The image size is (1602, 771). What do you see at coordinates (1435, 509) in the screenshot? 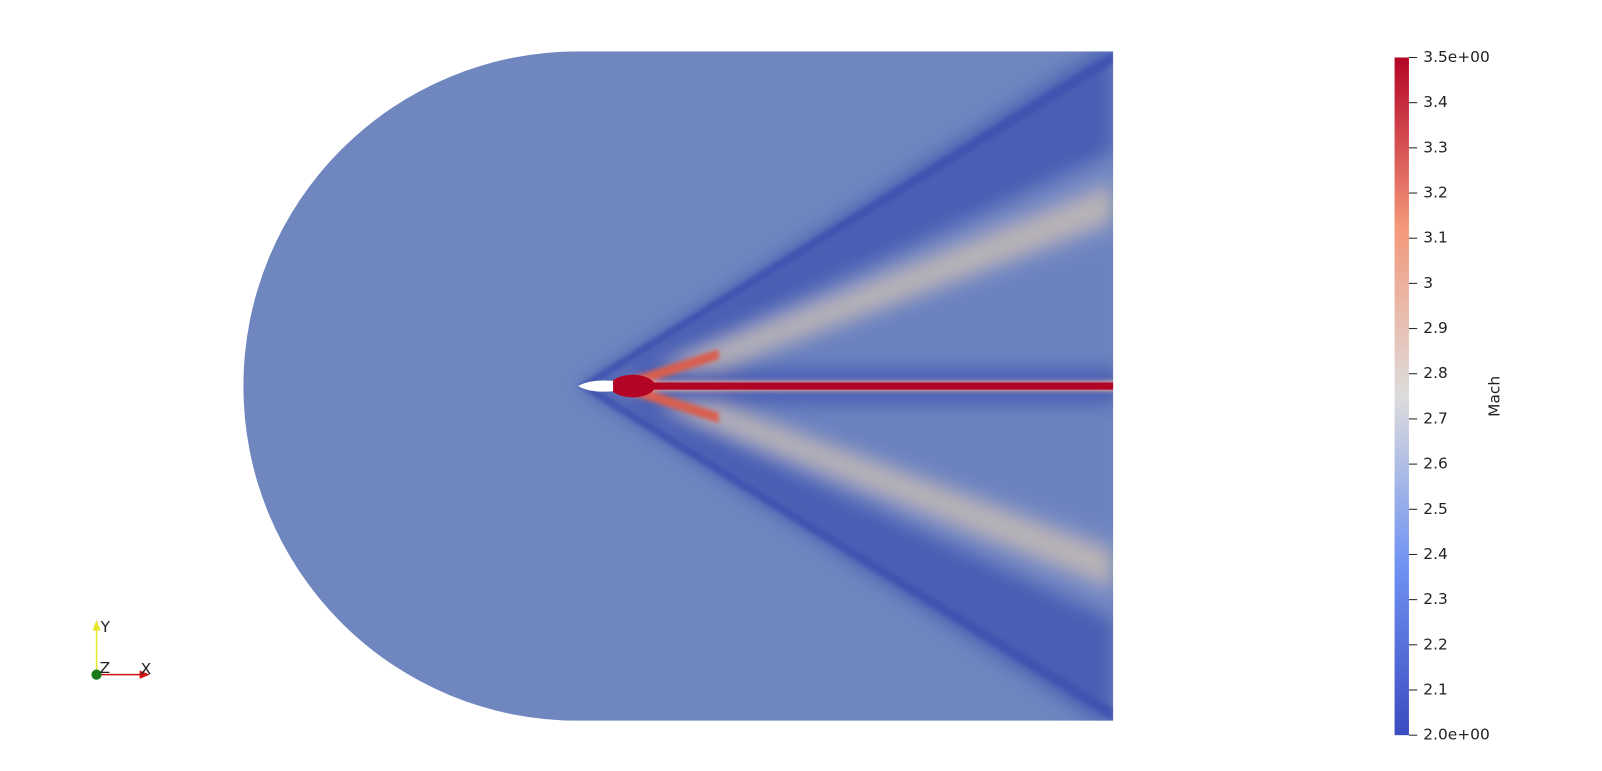
I see `tick-label: 2.5` at bounding box center [1435, 509].